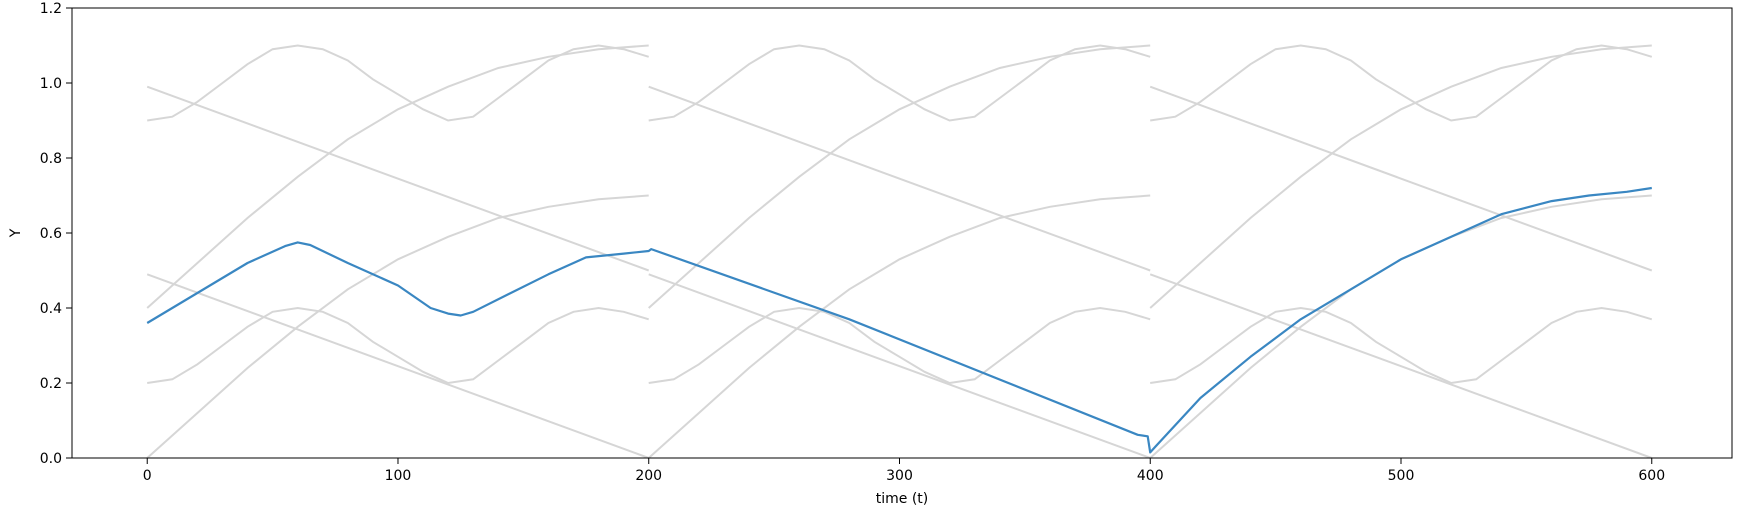  I want to click on x-tick-label: 300, so click(899, 476).